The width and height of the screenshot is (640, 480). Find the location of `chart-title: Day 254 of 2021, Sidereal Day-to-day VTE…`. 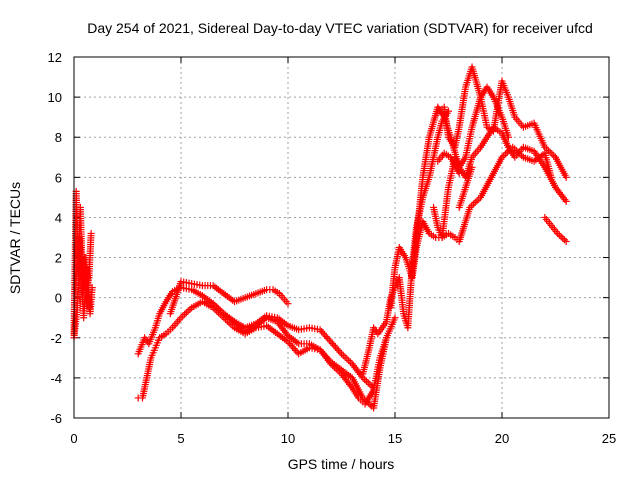

chart-title: Day 254 of 2021, Sidereal Day-to-day VTE… is located at coordinates (340, 28).